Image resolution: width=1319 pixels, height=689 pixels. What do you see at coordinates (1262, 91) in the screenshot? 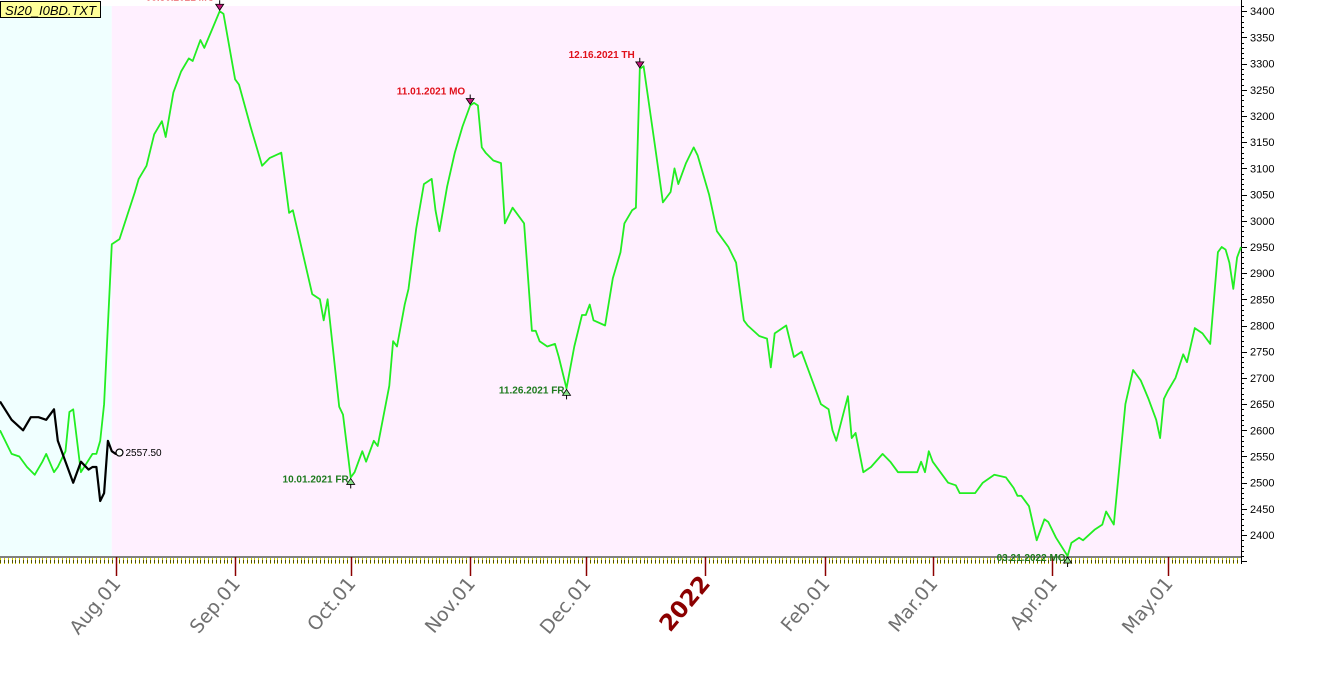
I see `y-tick-label: 3250` at bounding box center [1262, 91].